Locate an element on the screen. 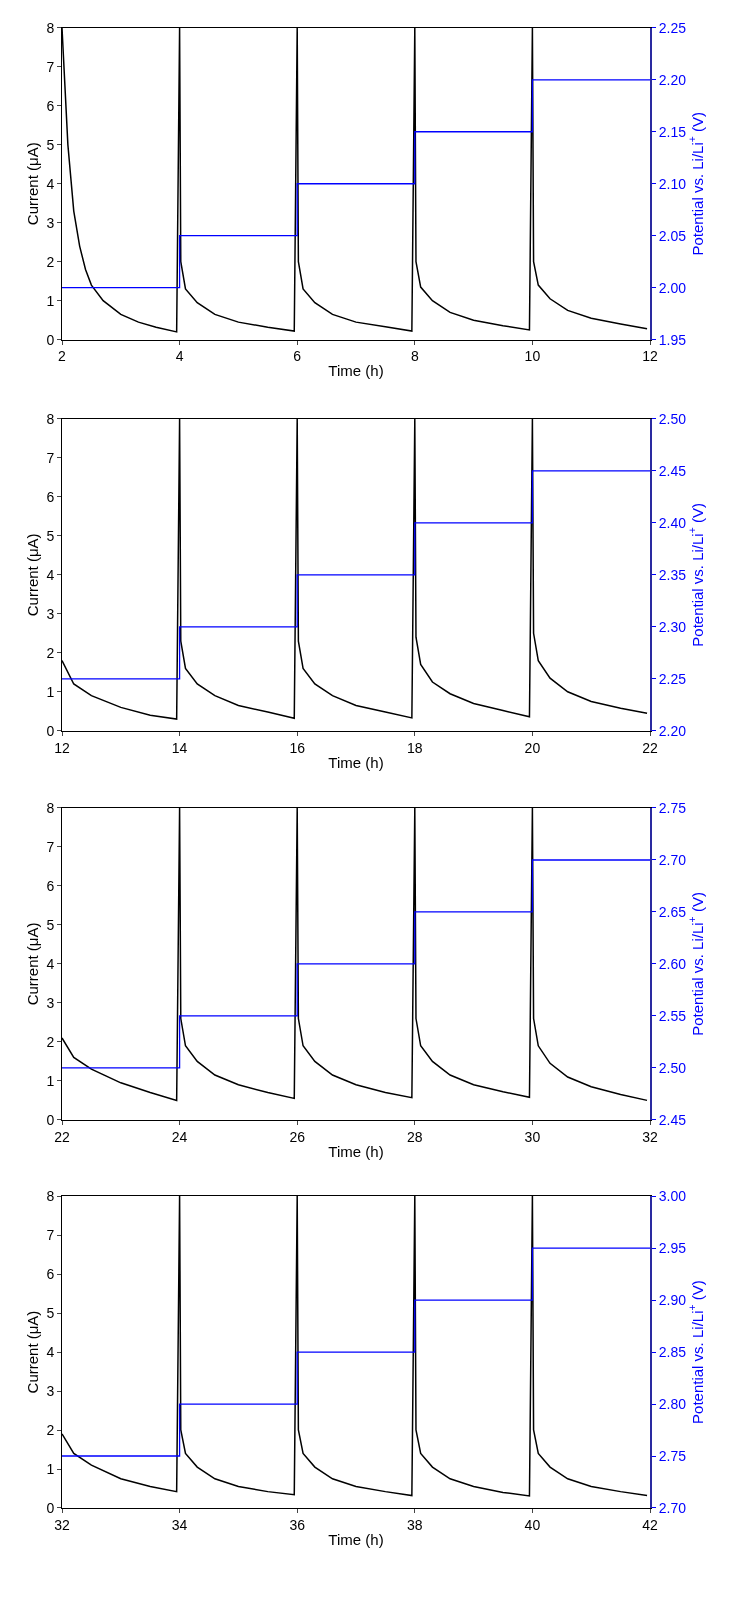 The width and height of the screenshot is (753, 1615). x-tick-label: 24 is located at coordinates (179, 1136).